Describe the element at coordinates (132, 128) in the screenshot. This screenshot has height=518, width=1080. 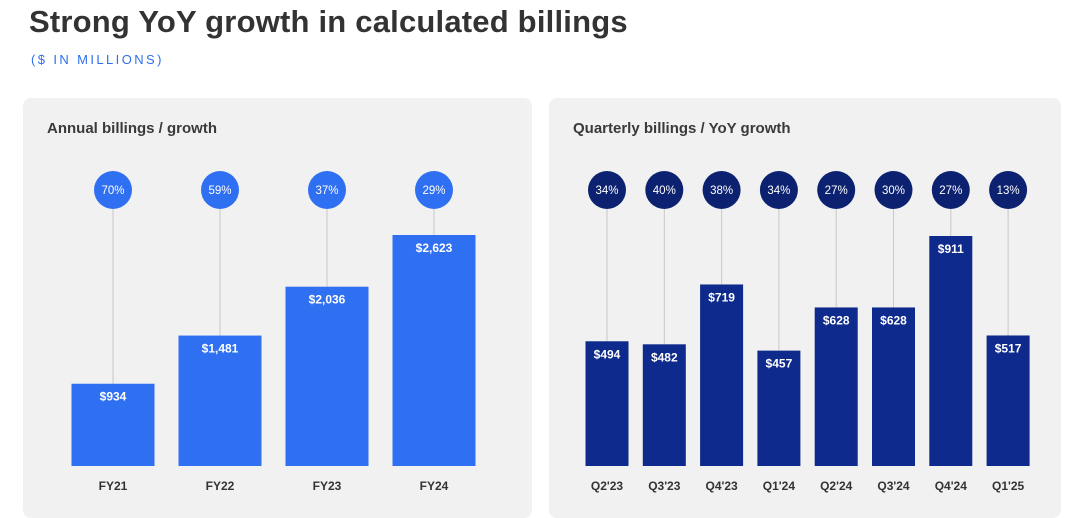
I see `annual-chart-title: Annual billings / growth` at that location.